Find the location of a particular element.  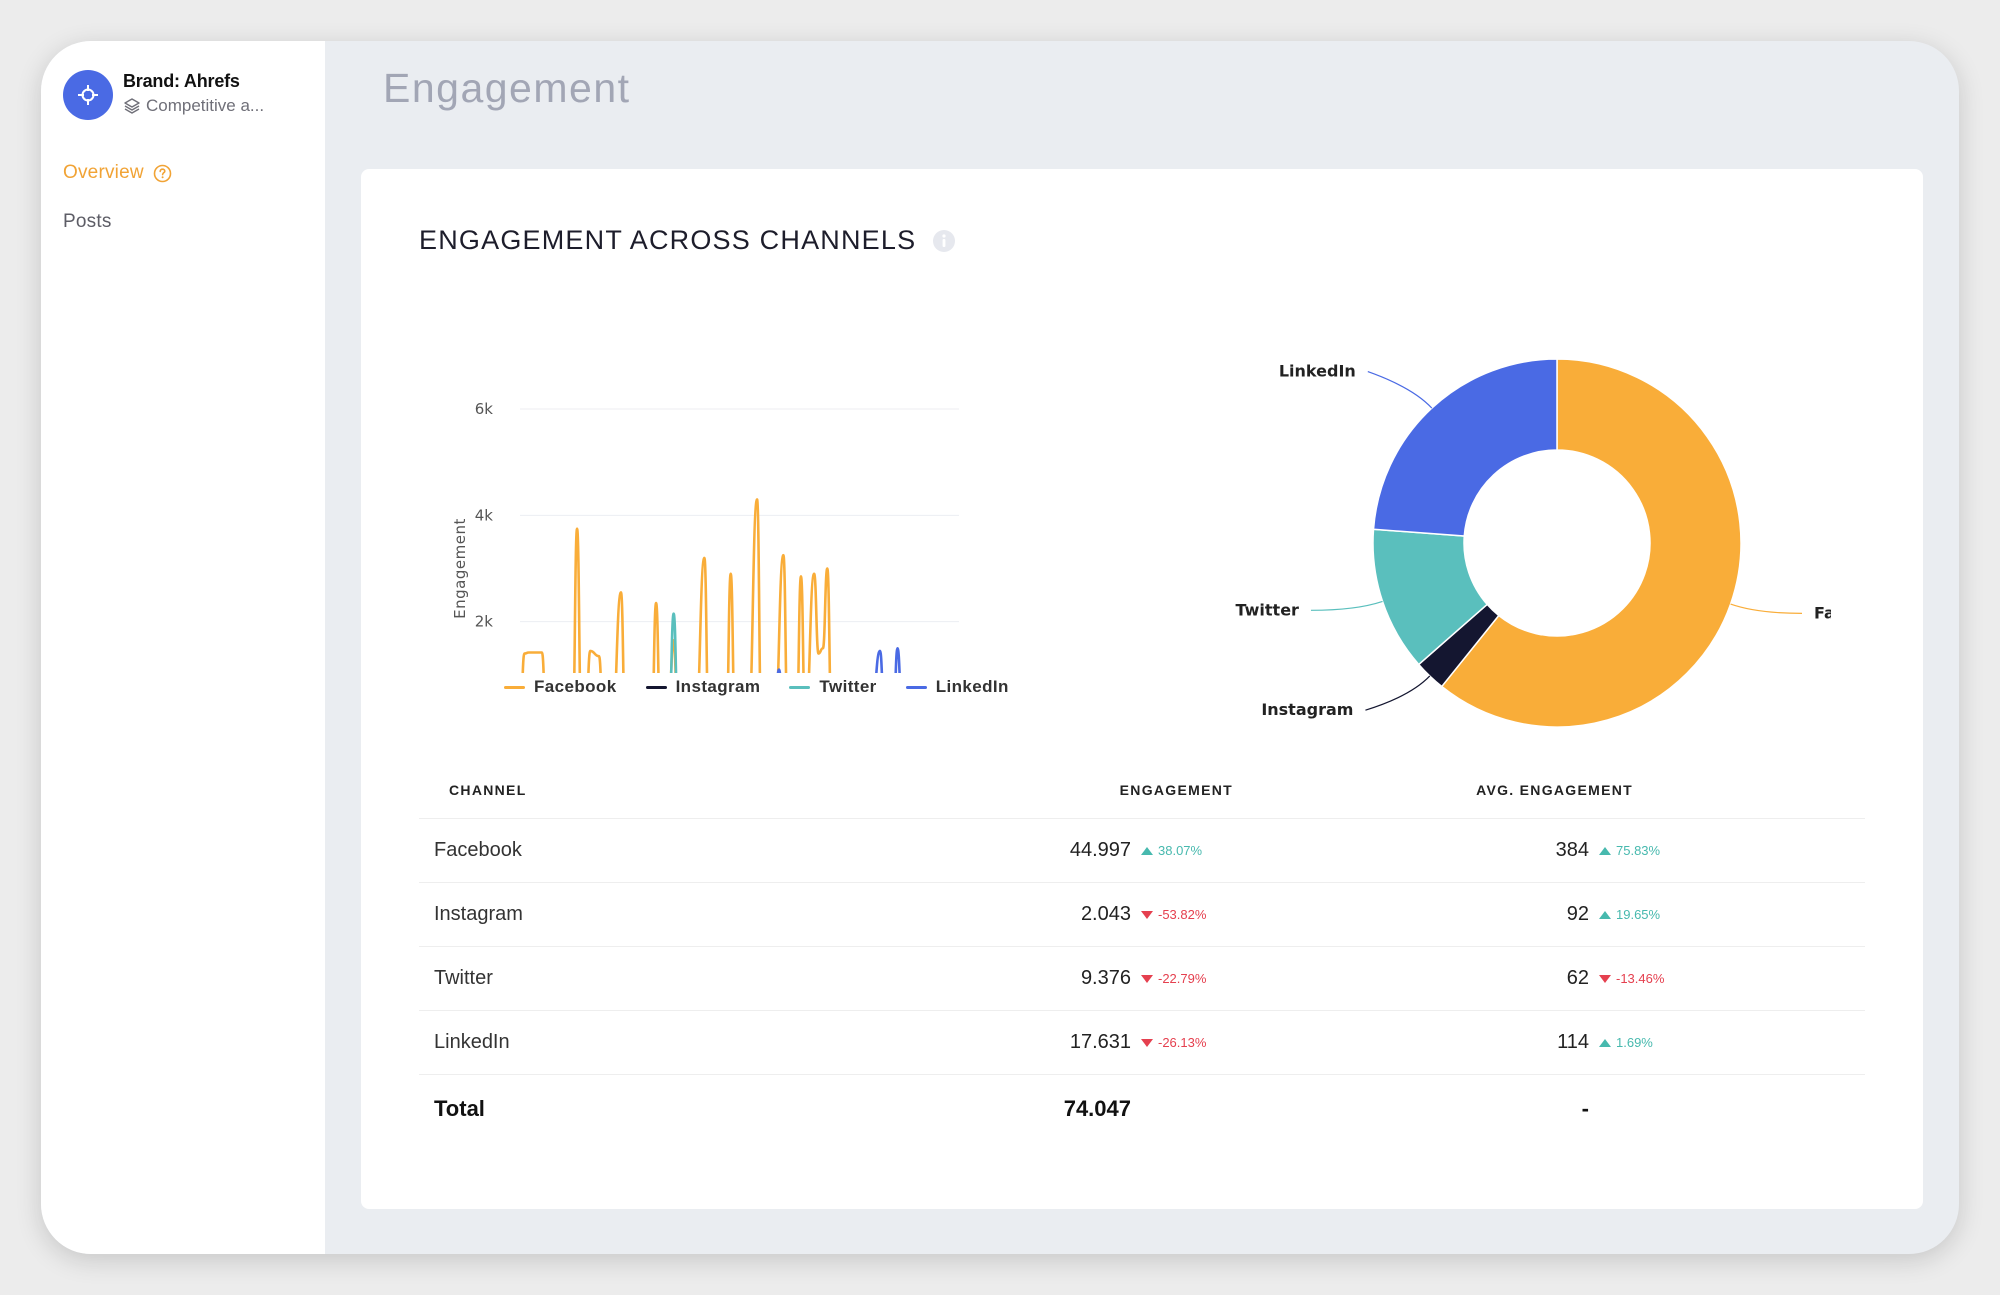

total-engagement-cell: 74.047 is located at coordinates (1021, 1109).